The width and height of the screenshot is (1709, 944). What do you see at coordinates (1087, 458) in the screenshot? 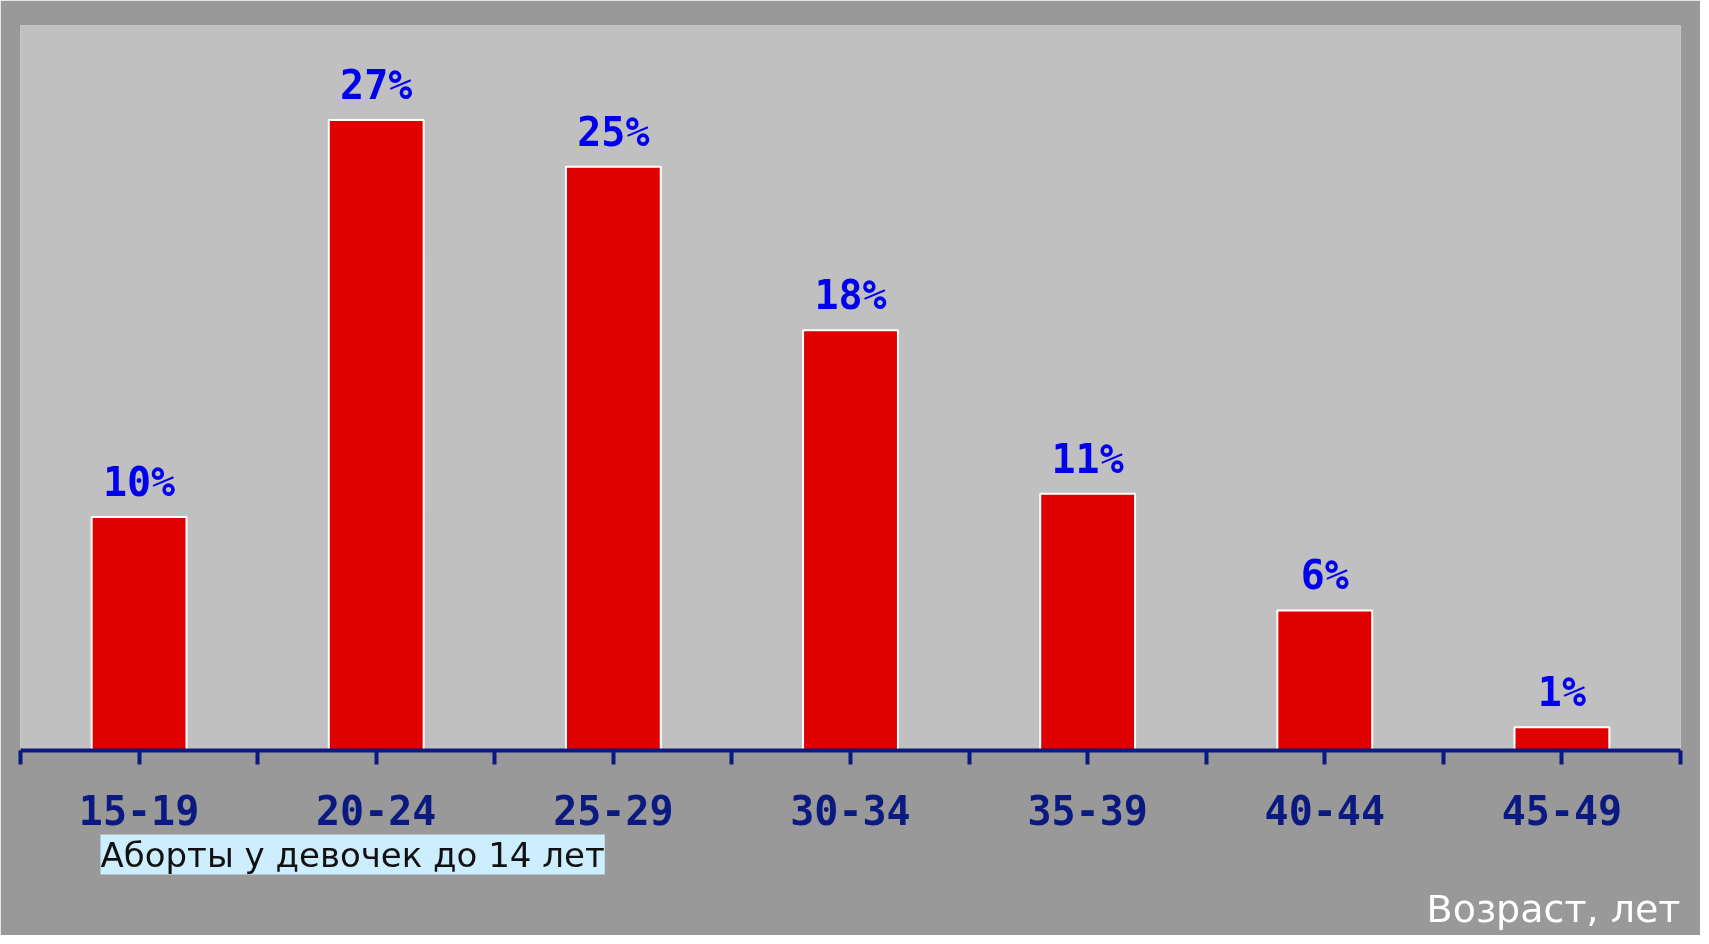
I see `data-label: 11%` at bounding box center [1087, 458].